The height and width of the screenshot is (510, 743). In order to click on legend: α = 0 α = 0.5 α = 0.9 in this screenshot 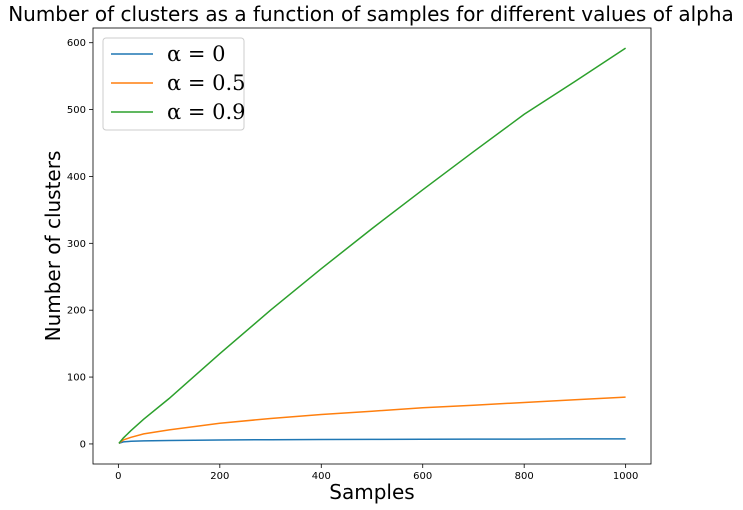, I will do `click(174, 84)`.